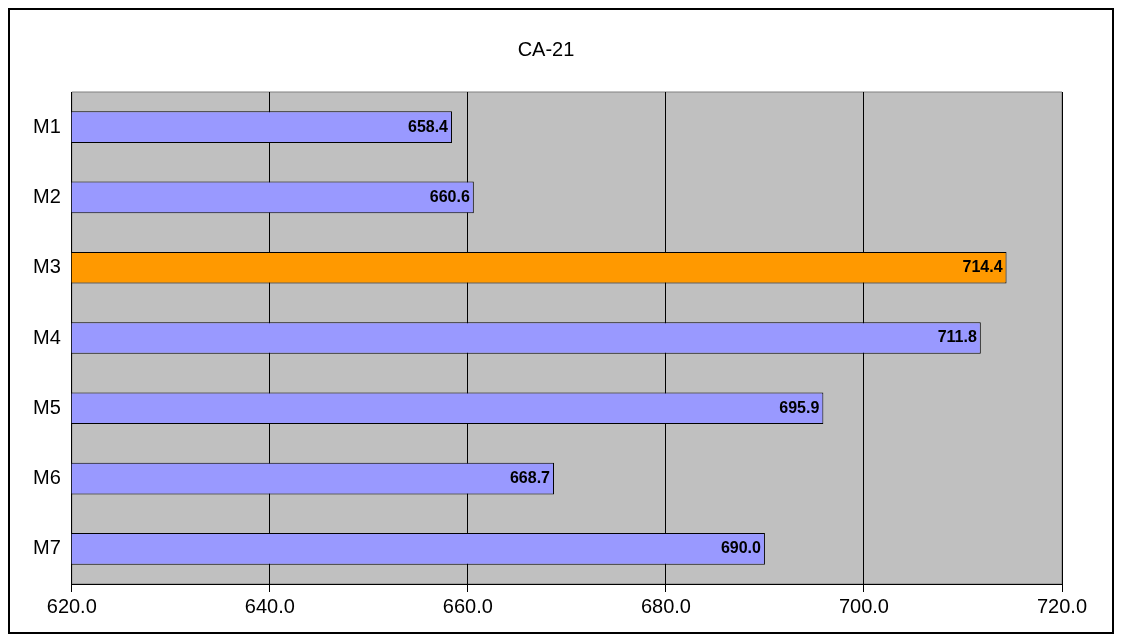 The height and width of the screenshot is (643, 1124). Describe the element at coordinates (71, 605) in the screenshot. I see `x-tick-label: 620.0` at that location.